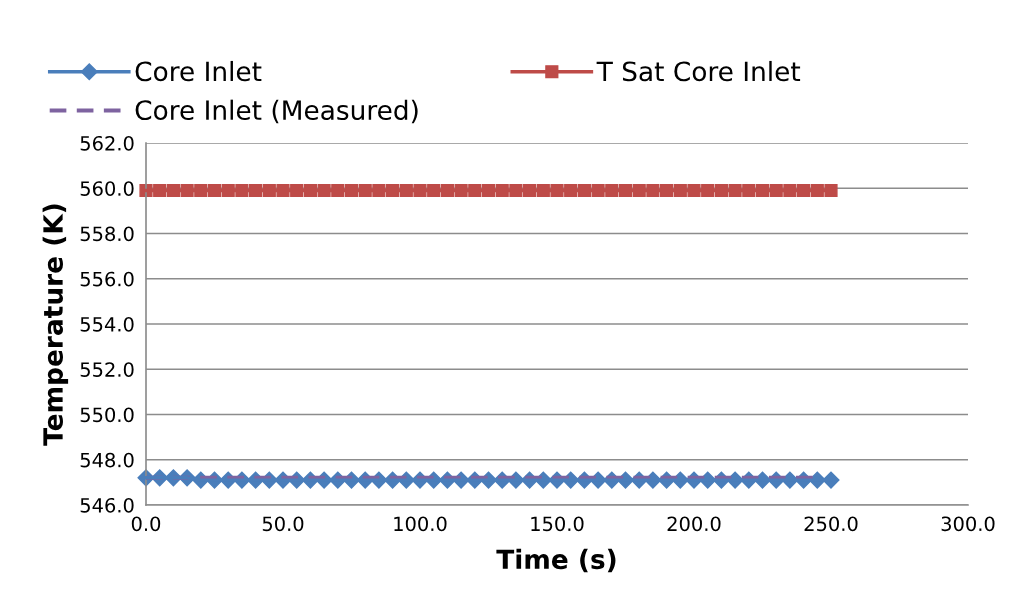  Describe the element at coordinates (556, 560) in the screenshot. I see `x-axis-title: Time (s)` at that location.